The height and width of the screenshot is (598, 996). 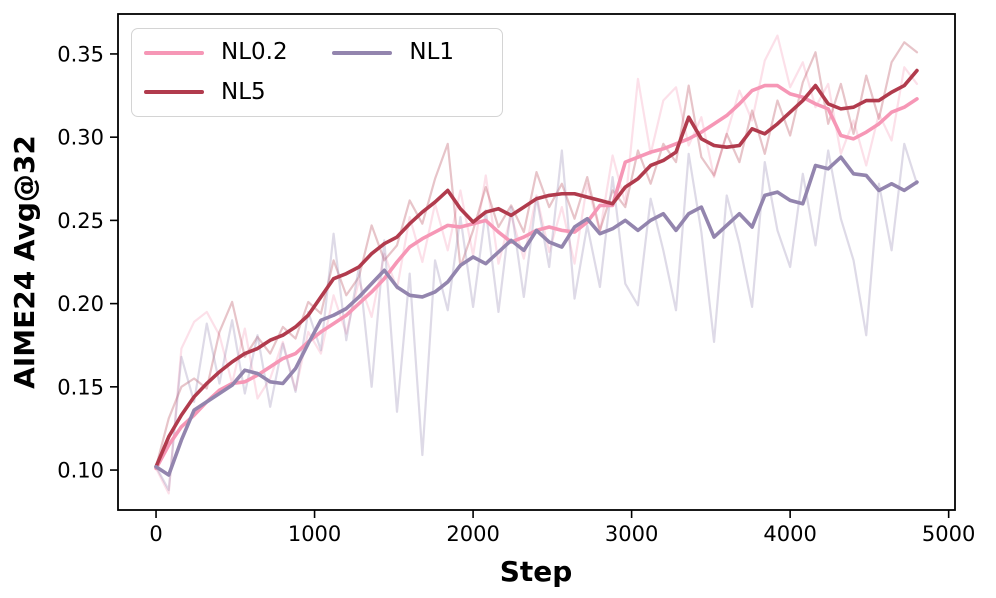 I want to click on legend-item-nl5: NL5, so click(x=238, y=91).